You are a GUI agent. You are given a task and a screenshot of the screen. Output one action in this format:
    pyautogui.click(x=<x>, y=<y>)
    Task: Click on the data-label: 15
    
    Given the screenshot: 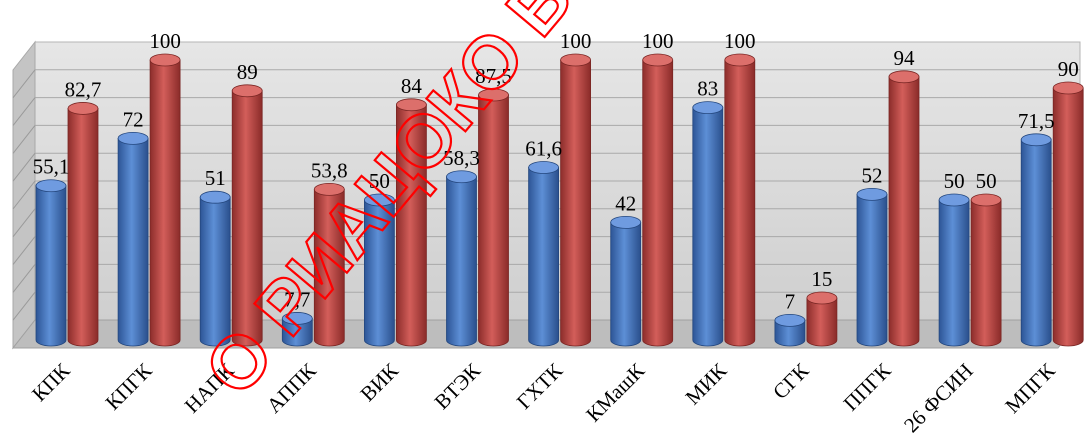 What is the action you would take?
    pyautogui.click(x=821, y=279)
    